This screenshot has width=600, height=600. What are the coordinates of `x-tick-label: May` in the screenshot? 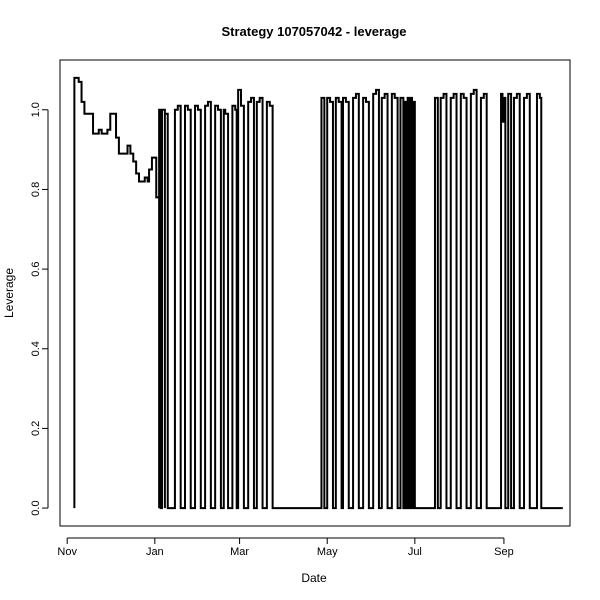 It's located at (327, 552).